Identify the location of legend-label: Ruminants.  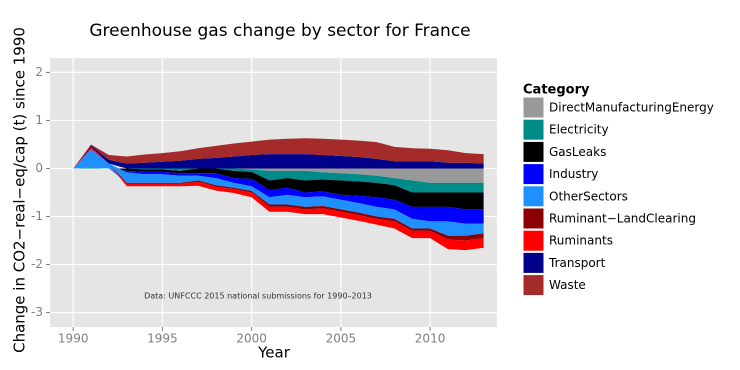
(581, 241).